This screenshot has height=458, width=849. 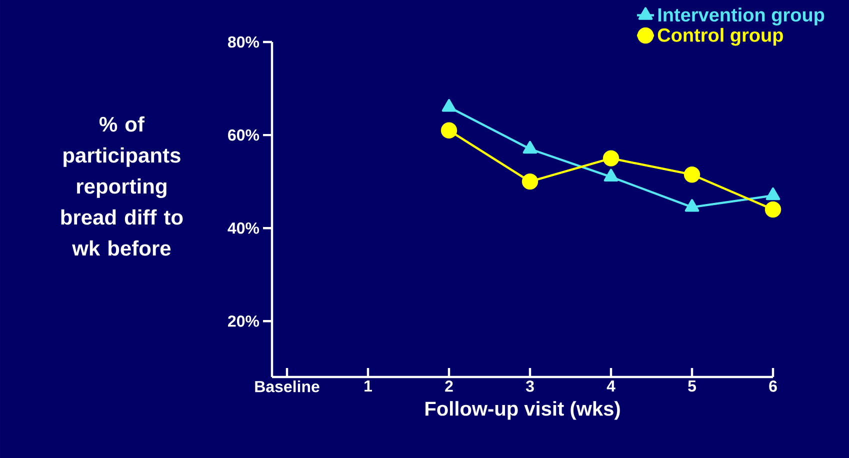 I want to click on x-tick-label: 5, so click(x=692, y=386).